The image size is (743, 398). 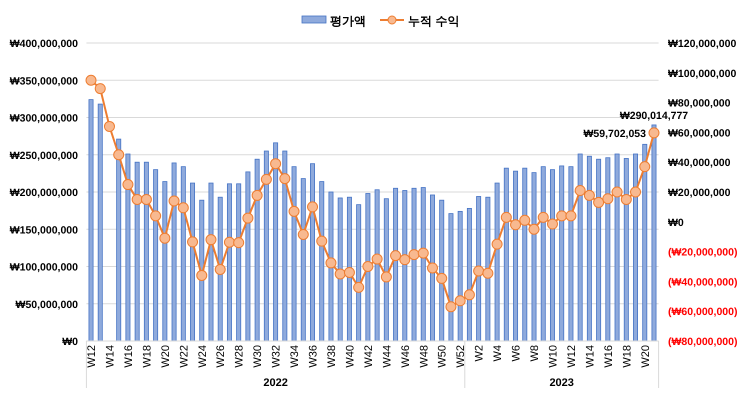 I want to click on x-tick-label: W2, so click(x=480, y=353).